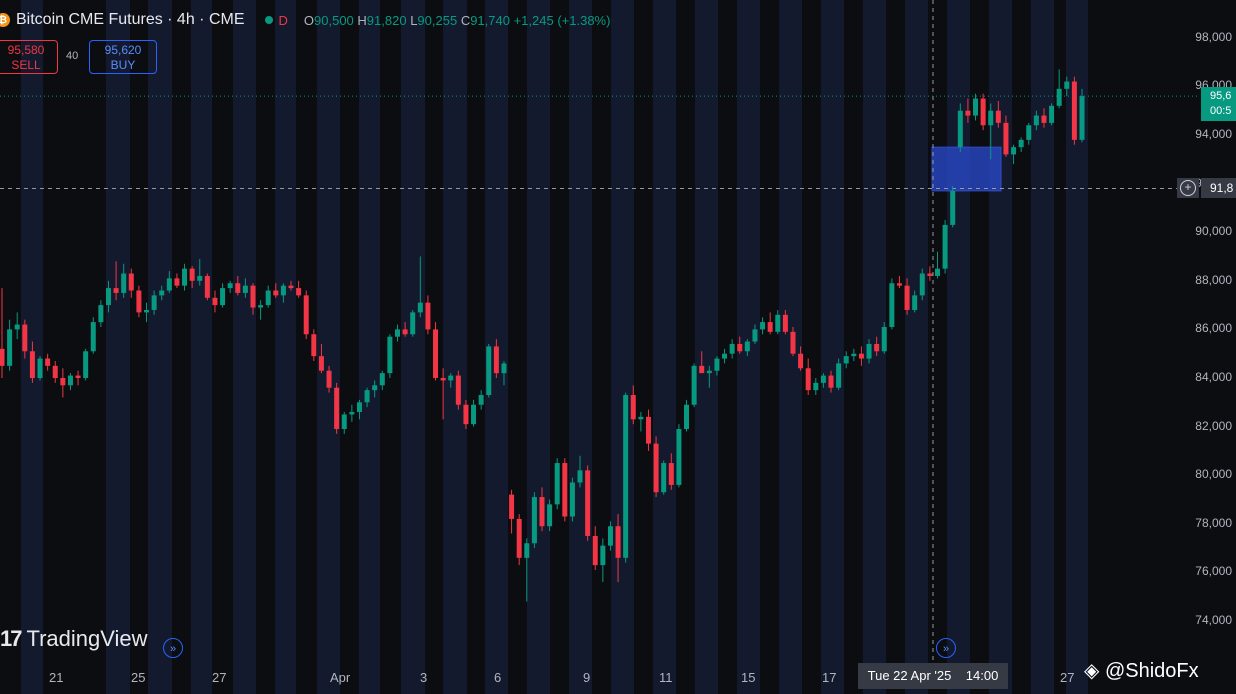 This screenshot has height=694, width=1236. I want to click on scroll-to-realtime-icon: », so click(946, 648).